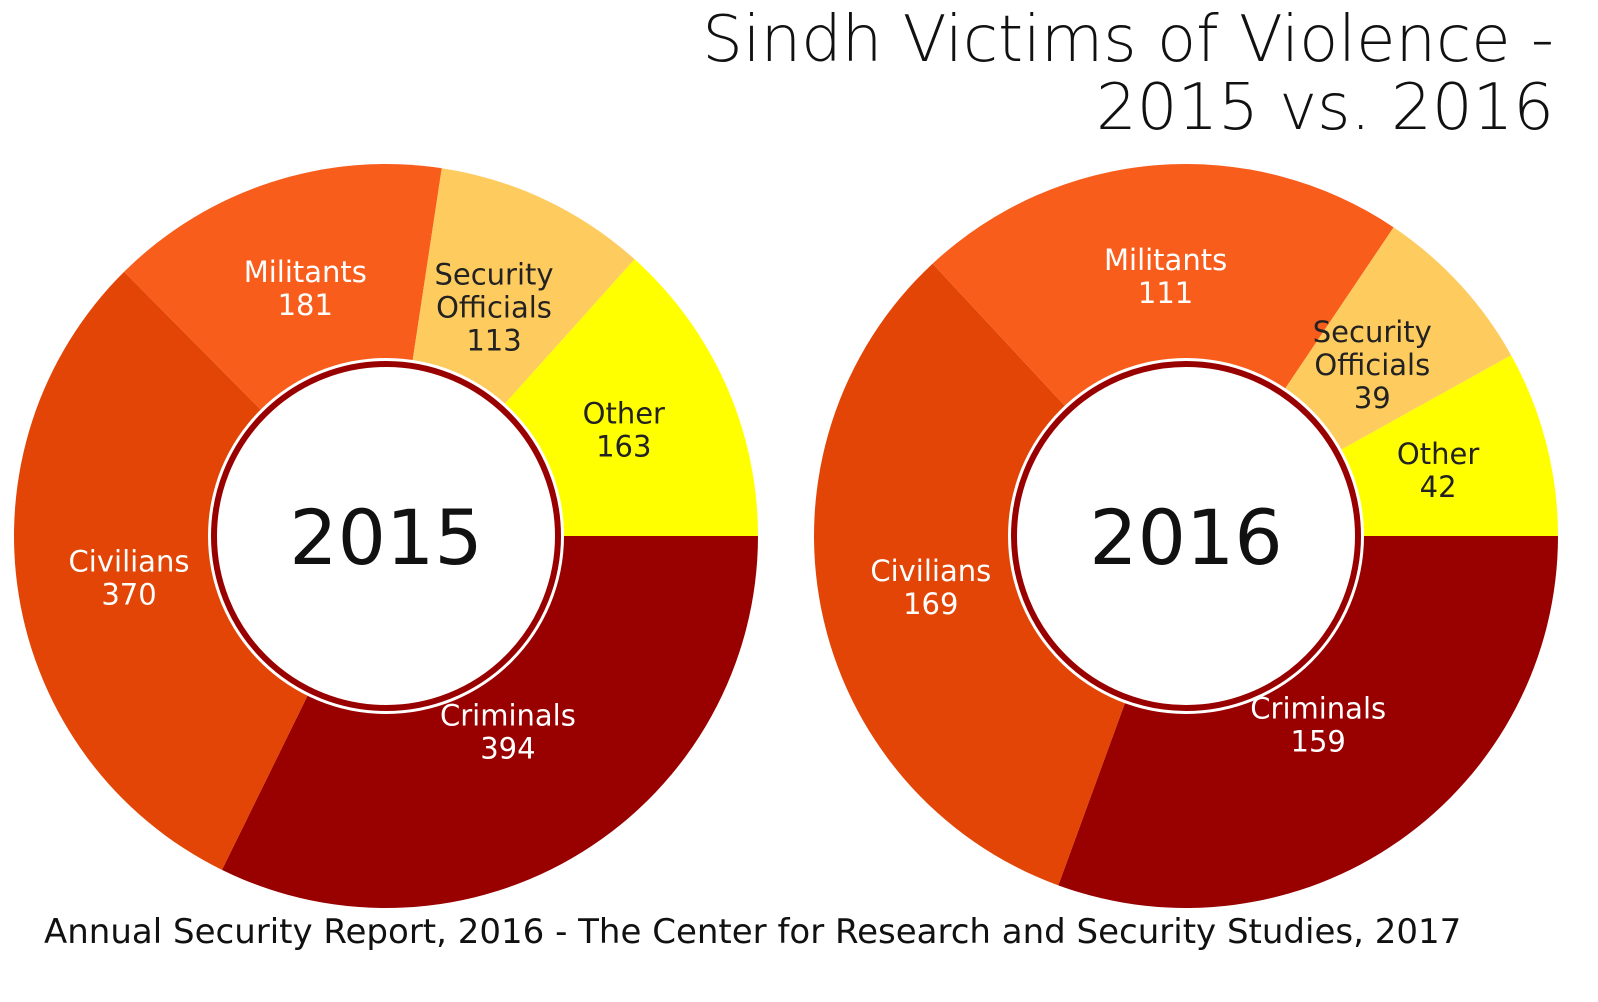  What do you see at coordinates (1163, 350) in the screenshot?
I see `slice-militants-2016` at bounding box center [1163, 350].